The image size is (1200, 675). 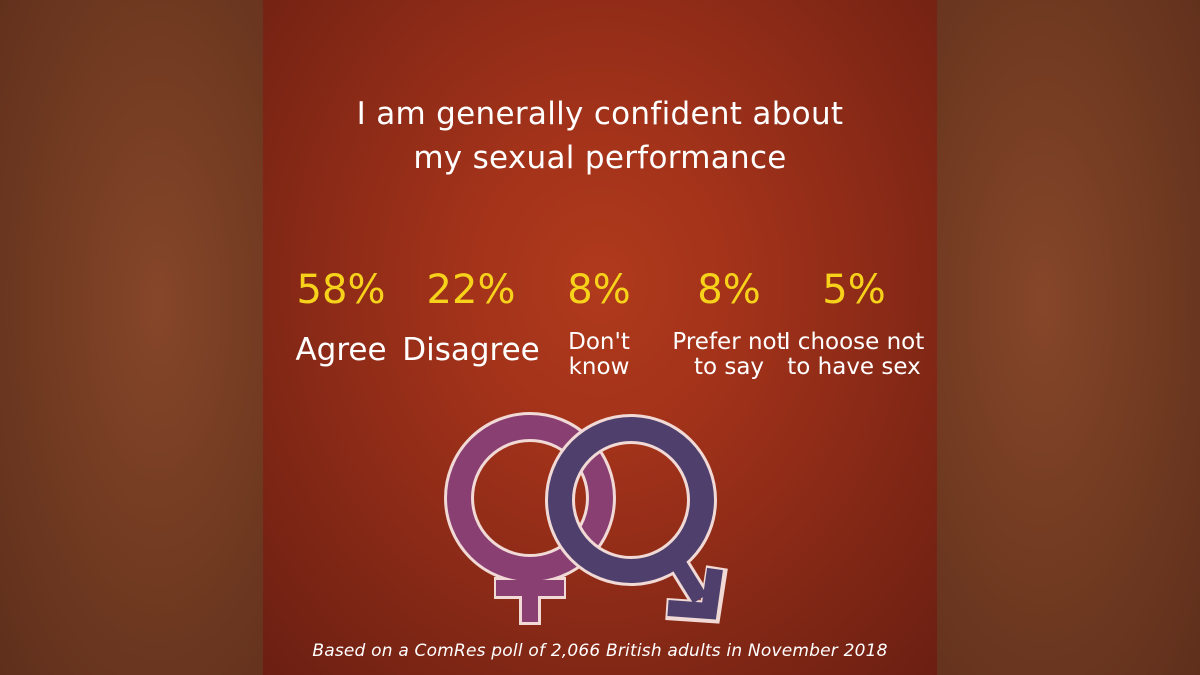 What do you see at coordinates (530, 518) in the screenshot?
I see `female-symbol-icon` at bounding box center [530, 518].